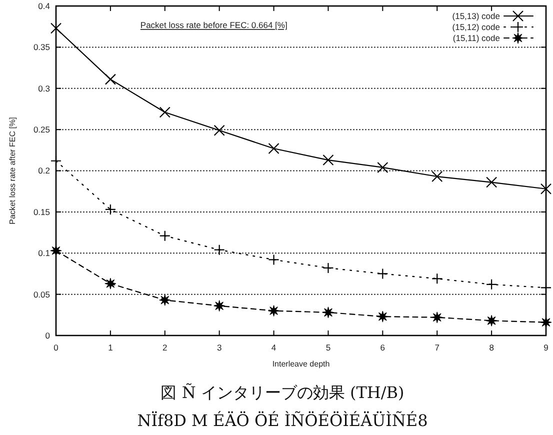 The width and height of the screenshot is (553, 435). What do you see at coordinates (111, 347) in the screenshot?
I see `x-tick-label: 1` at bounding box center [111, 347].